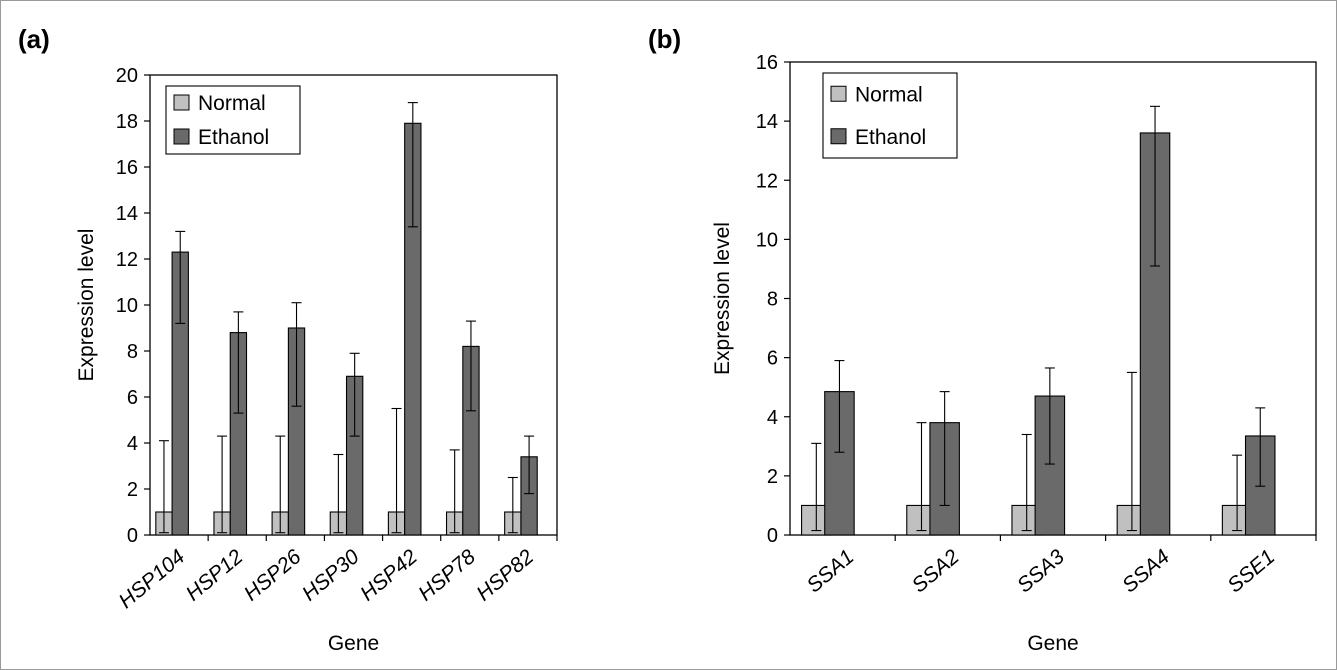  What do you see at coordinates (1146, 571) in the screenshot?
I see `x-tick-label: SSA4` at bounding box center [1146, 571].